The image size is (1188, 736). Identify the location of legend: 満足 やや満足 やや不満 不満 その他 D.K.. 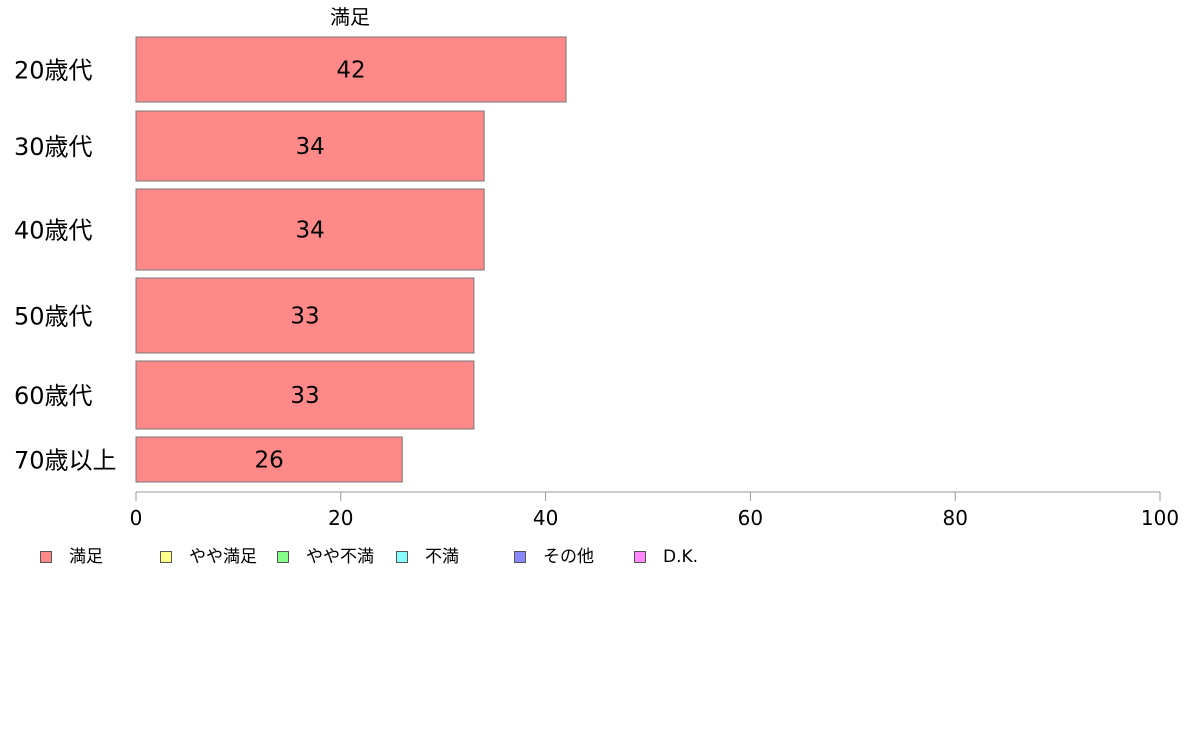
(590, 557).